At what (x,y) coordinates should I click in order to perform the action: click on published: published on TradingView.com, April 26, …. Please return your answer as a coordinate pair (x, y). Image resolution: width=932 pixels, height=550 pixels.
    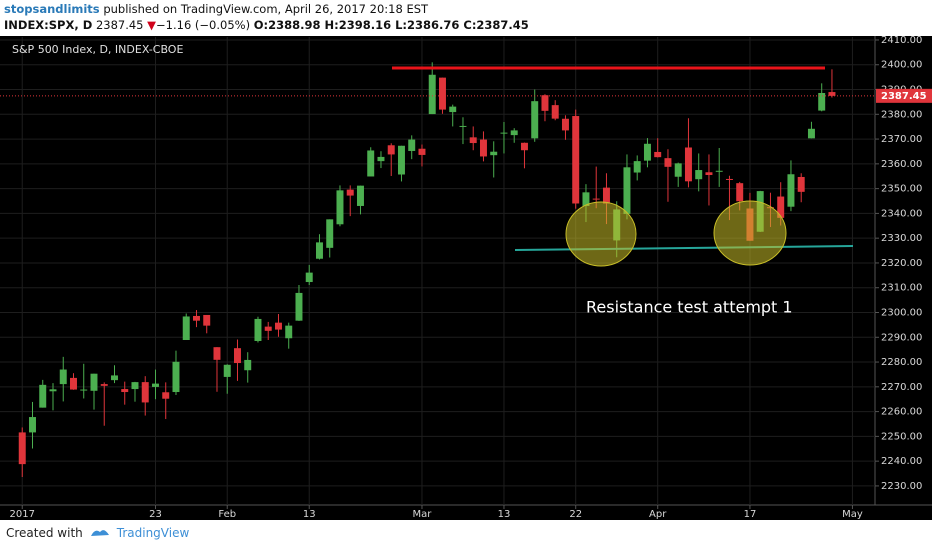
    Looking at the image, I should click on (266, 9).